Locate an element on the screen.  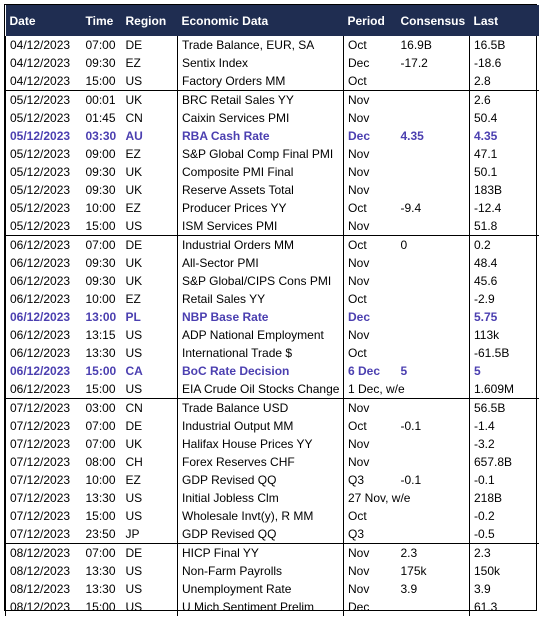
period-cell: 27 Nov, w/e is located at coordinates (376, 498).